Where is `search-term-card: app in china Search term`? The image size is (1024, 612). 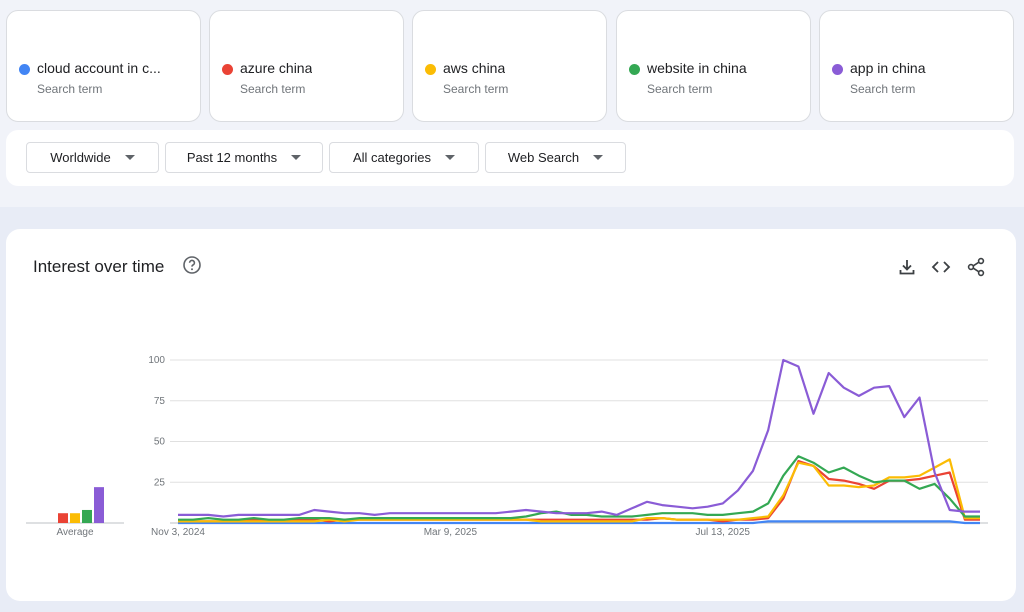 search-term-card: app in china Search term is located at coordinates (916, 66).